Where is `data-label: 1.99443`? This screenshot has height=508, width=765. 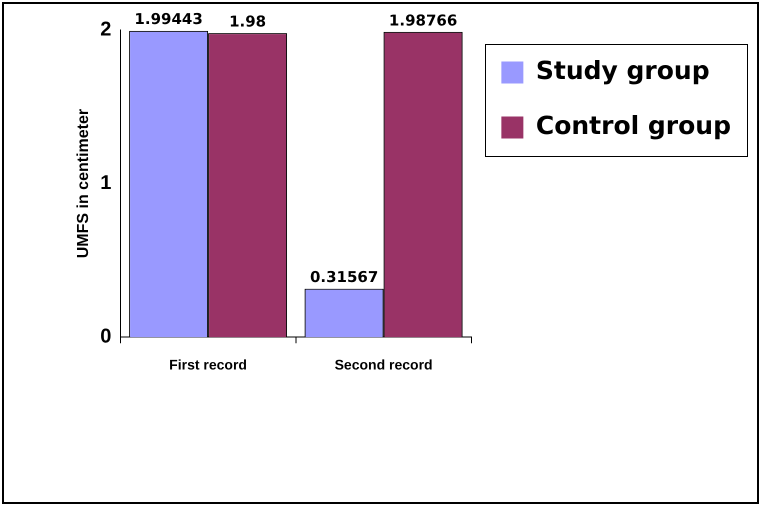 data-label: 1.99443 is located at coordinates (168, 19).